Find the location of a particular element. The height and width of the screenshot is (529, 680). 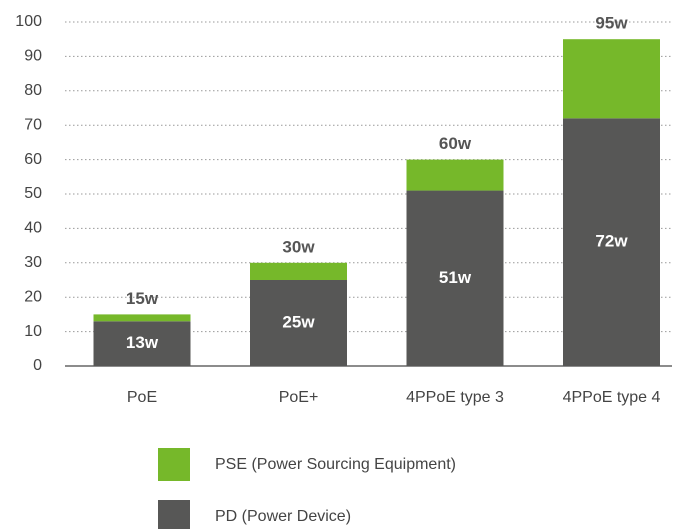

y-tick-label: 10 is located at coordinates (33, 331).